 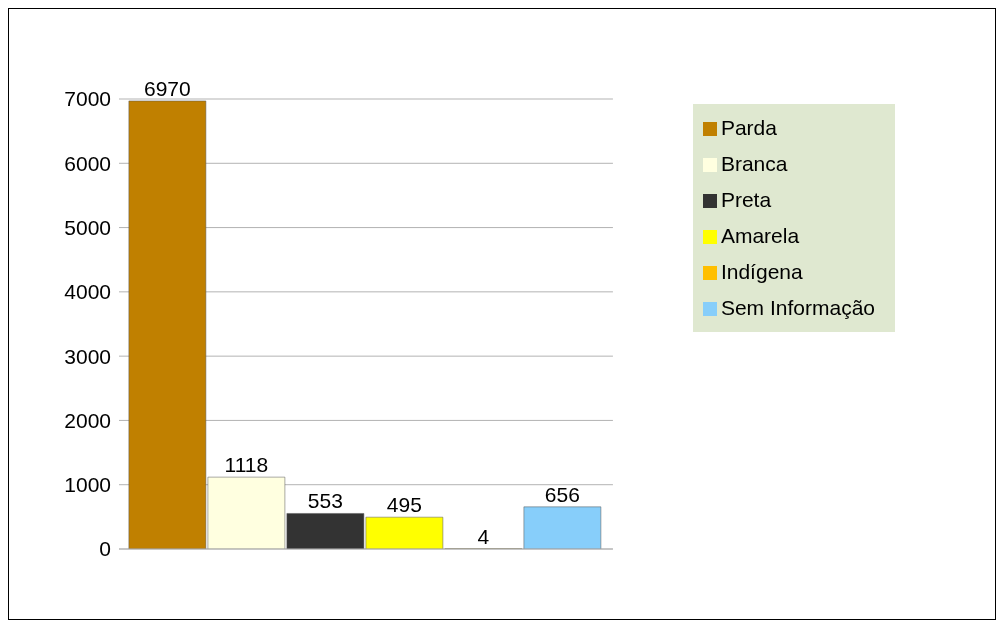 What do you see at coordinates (748, 127) in the screenshot?
I see `legend-label: Parda` at bounding box center [748, 127].